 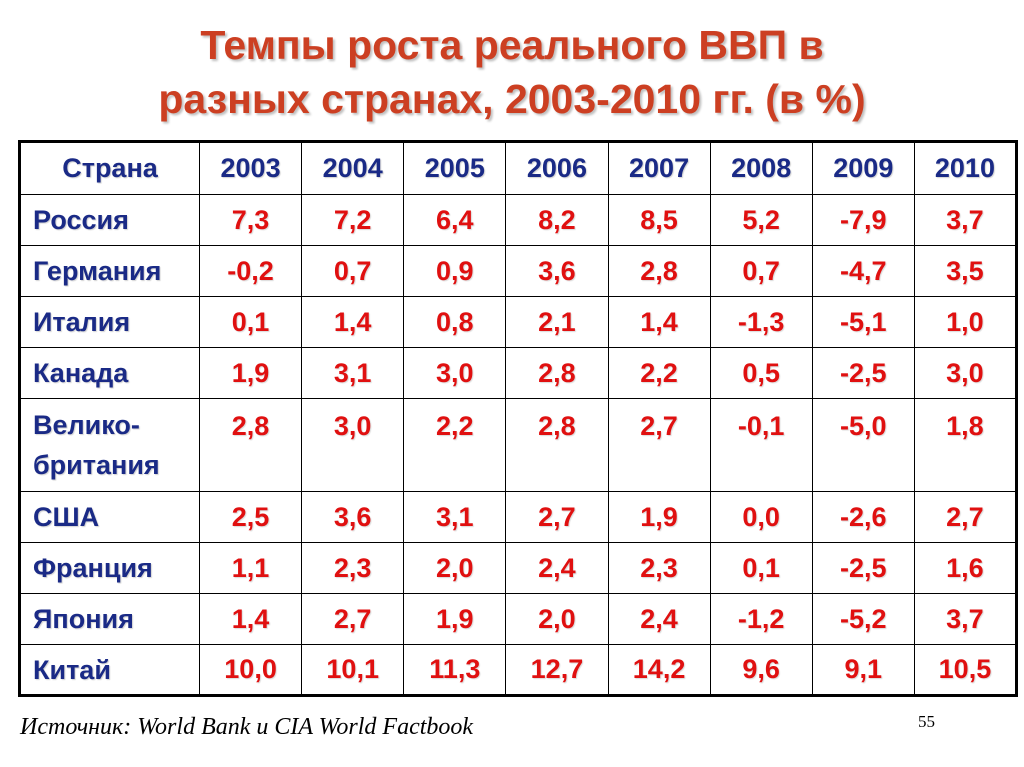 I want to click on value-cell: 1,6, so click(x=965, y=568).